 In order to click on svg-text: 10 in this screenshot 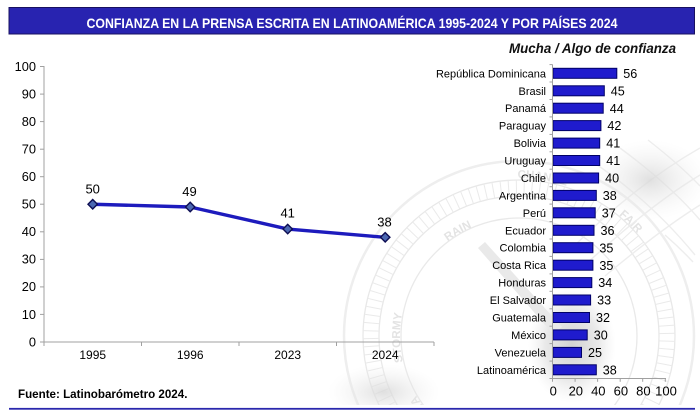, I will do `click(29, 314)`.